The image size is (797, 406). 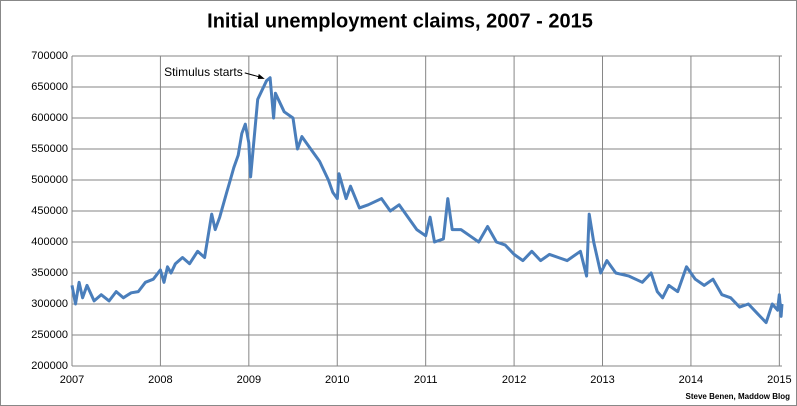 I want to click on x-tick-label: 2007, so click(x=72, y=380).